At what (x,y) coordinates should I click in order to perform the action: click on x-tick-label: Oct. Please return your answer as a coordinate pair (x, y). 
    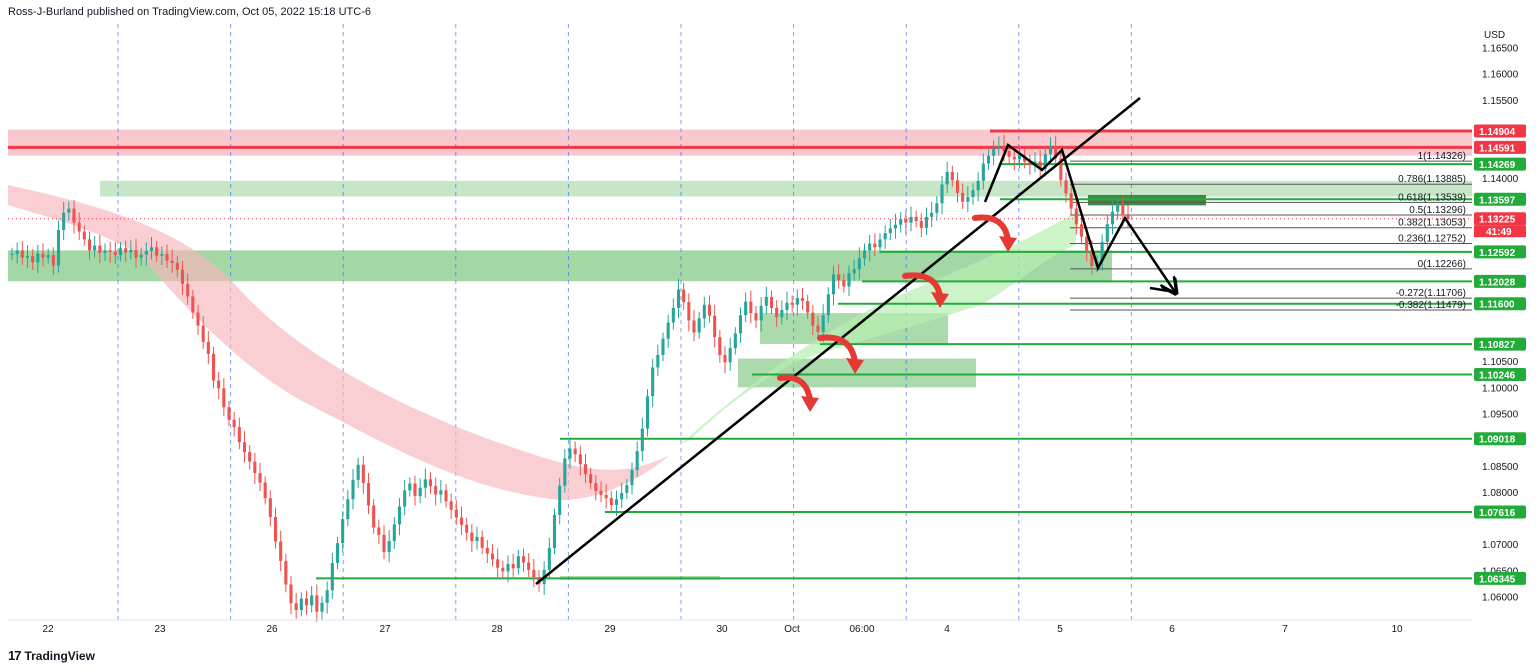
    Looking at the image, I should click on (792, 629).